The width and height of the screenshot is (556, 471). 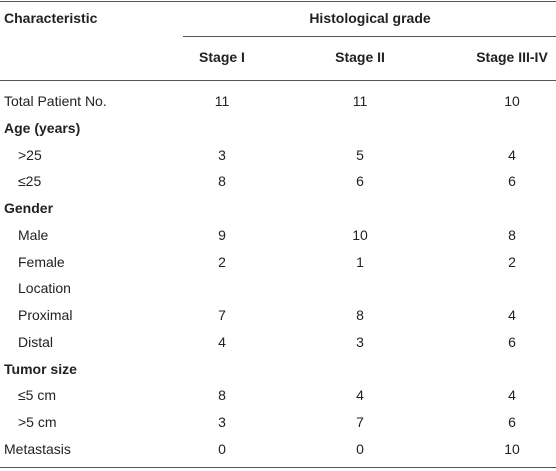 I want to click on row-label: ≤25, so click(x=30, y=181).